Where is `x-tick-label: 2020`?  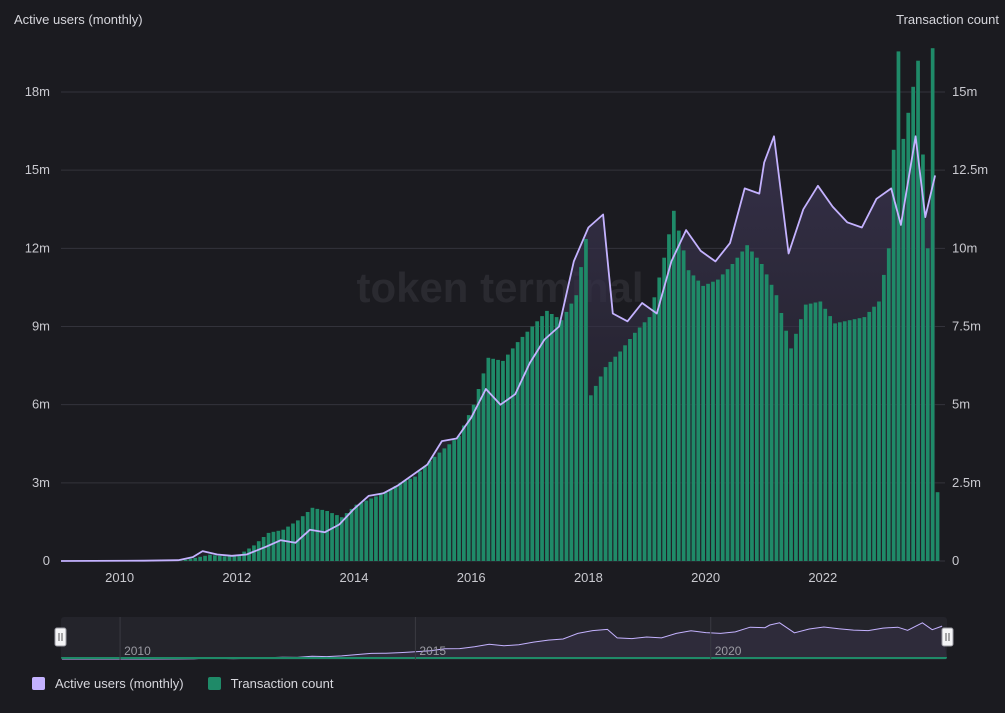
x-tick-label: 2020 is located at coordinates (705, 577).